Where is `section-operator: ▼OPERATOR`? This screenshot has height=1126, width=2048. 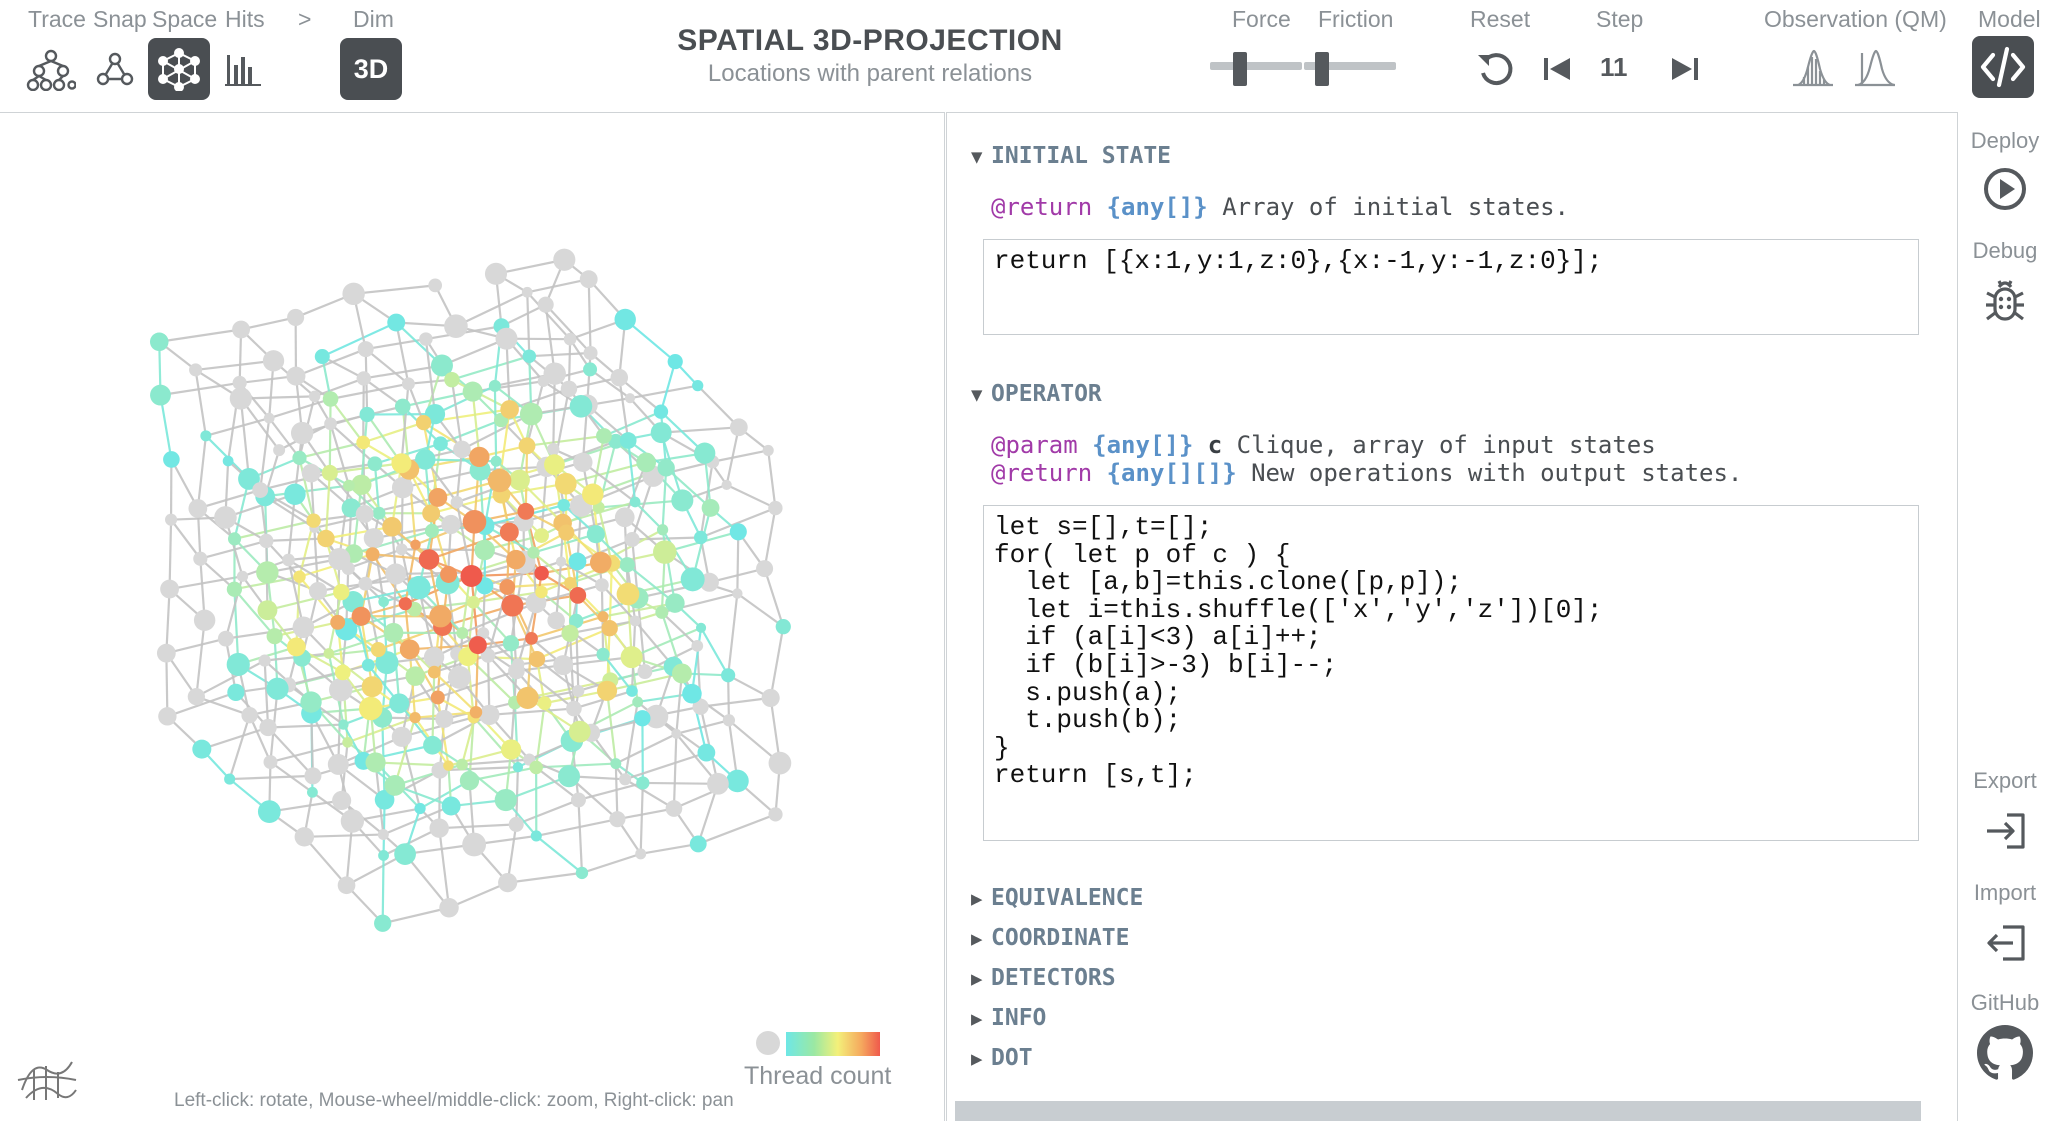 section-operator: ▼OPERATOR is located at coordinates (1036, 394).